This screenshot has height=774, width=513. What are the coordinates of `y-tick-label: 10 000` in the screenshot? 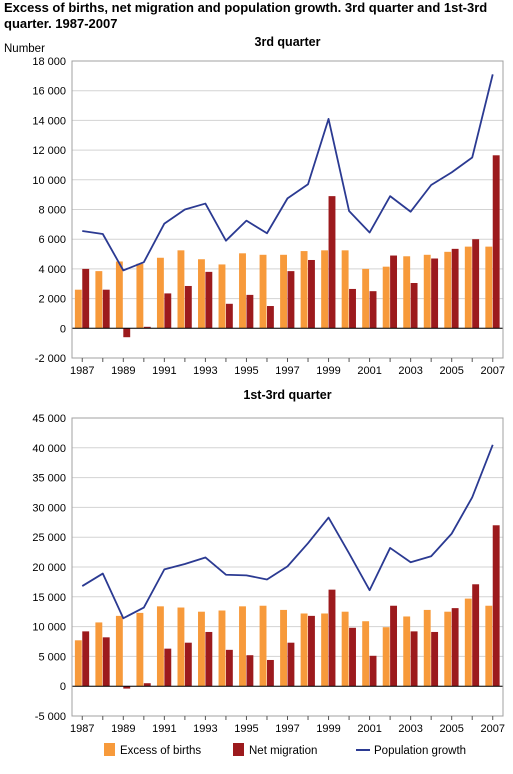 It's located at (49, 181).